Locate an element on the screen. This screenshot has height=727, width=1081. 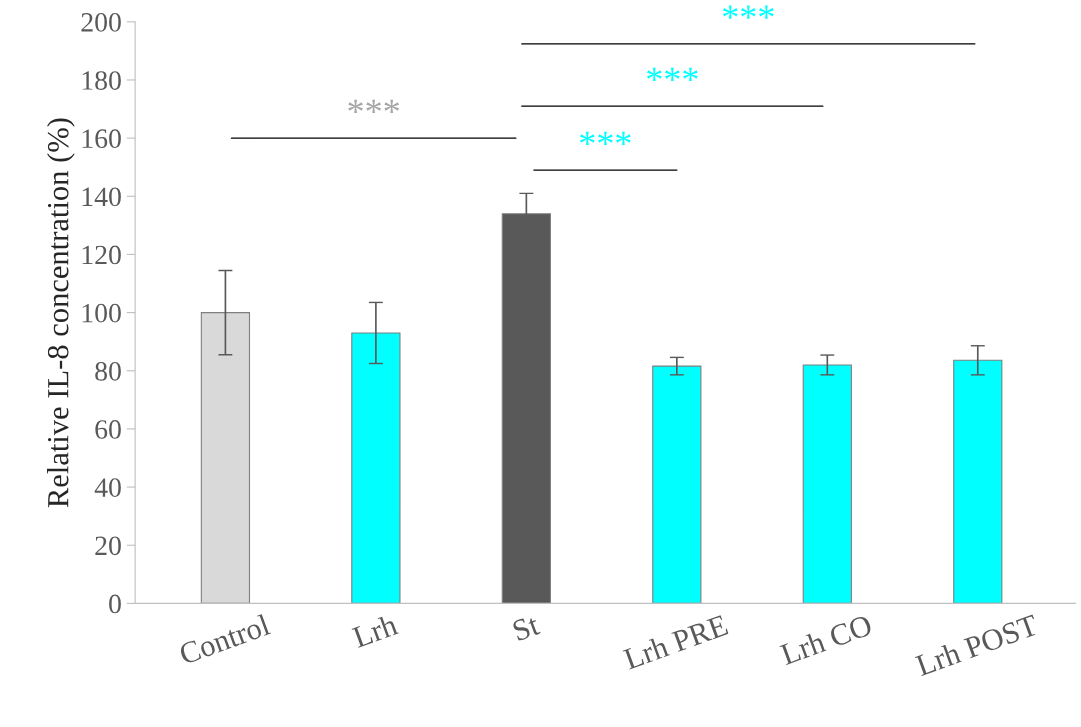
y-tick-label: 160 is located at coordinates (101, 139).